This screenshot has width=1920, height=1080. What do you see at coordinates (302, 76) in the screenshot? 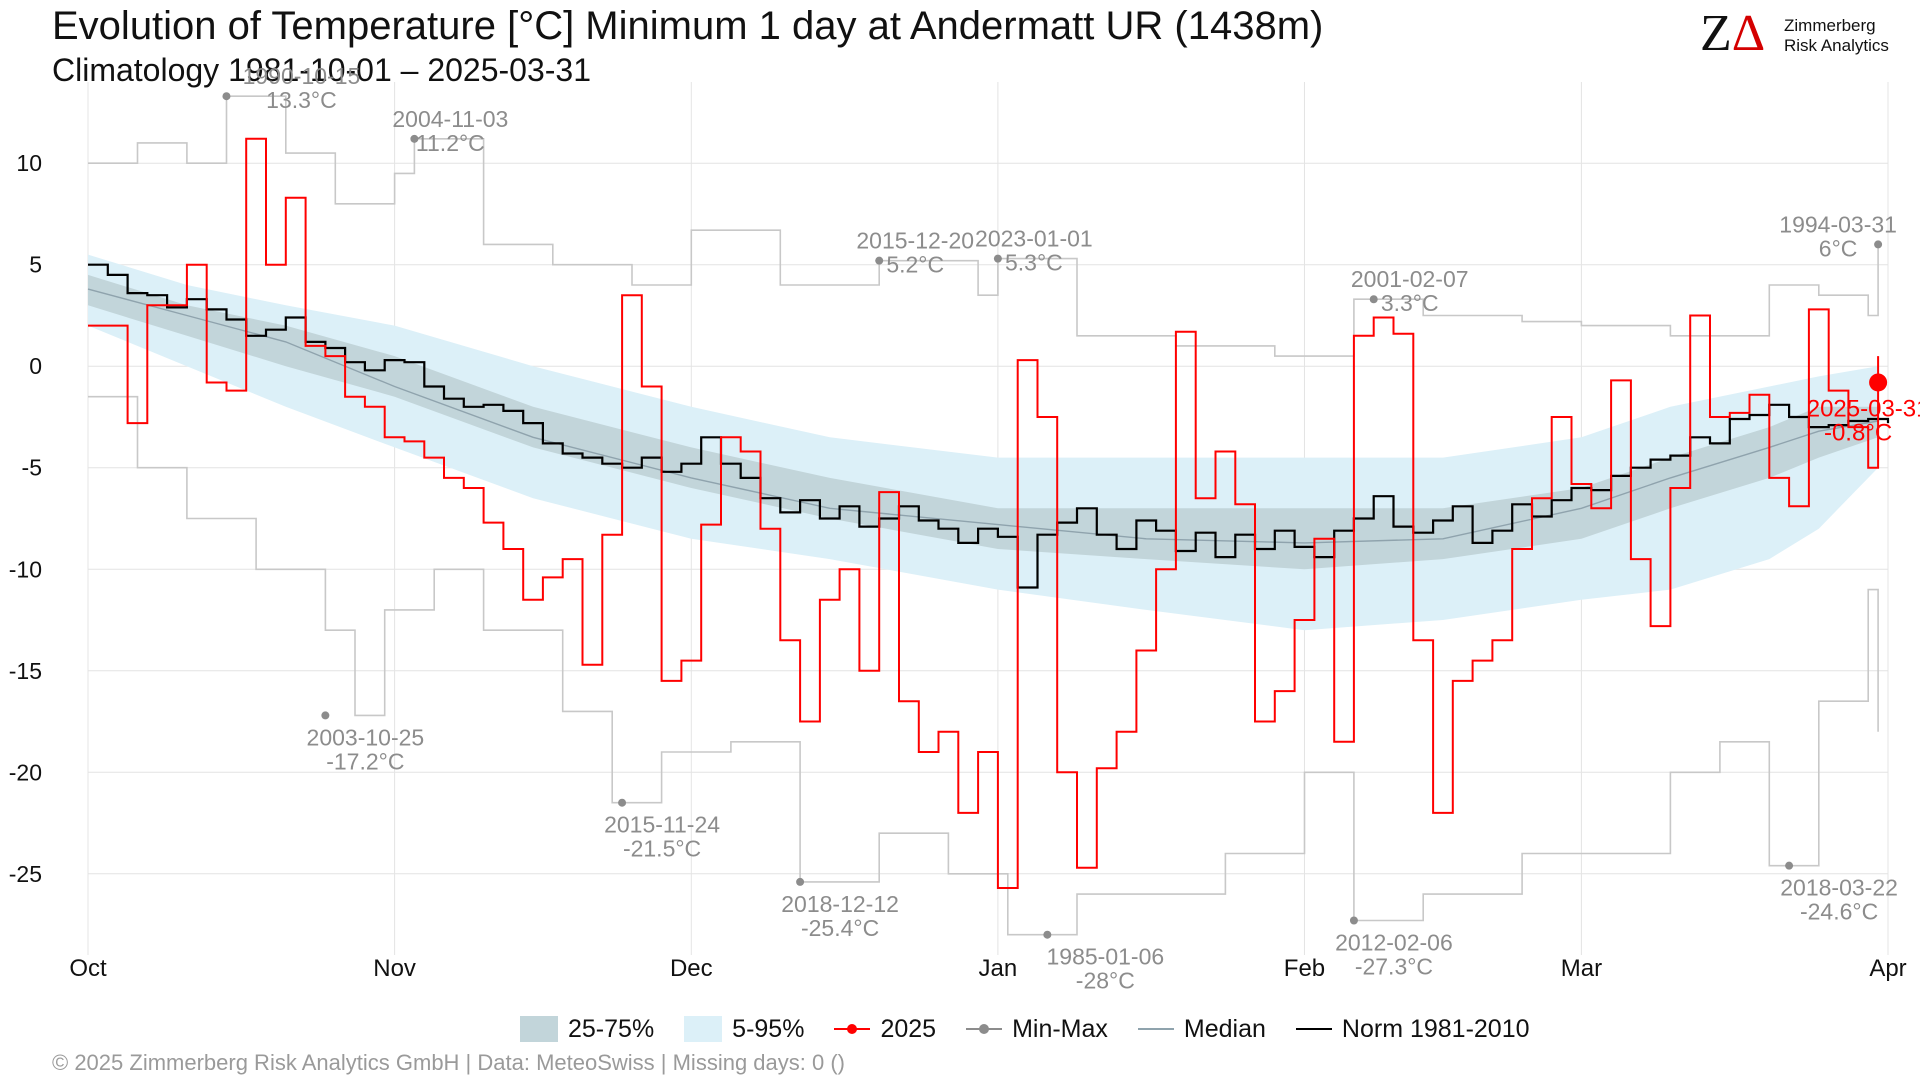
I see `max-record-date: 1990-10-15` at bounding box center [302, 76].